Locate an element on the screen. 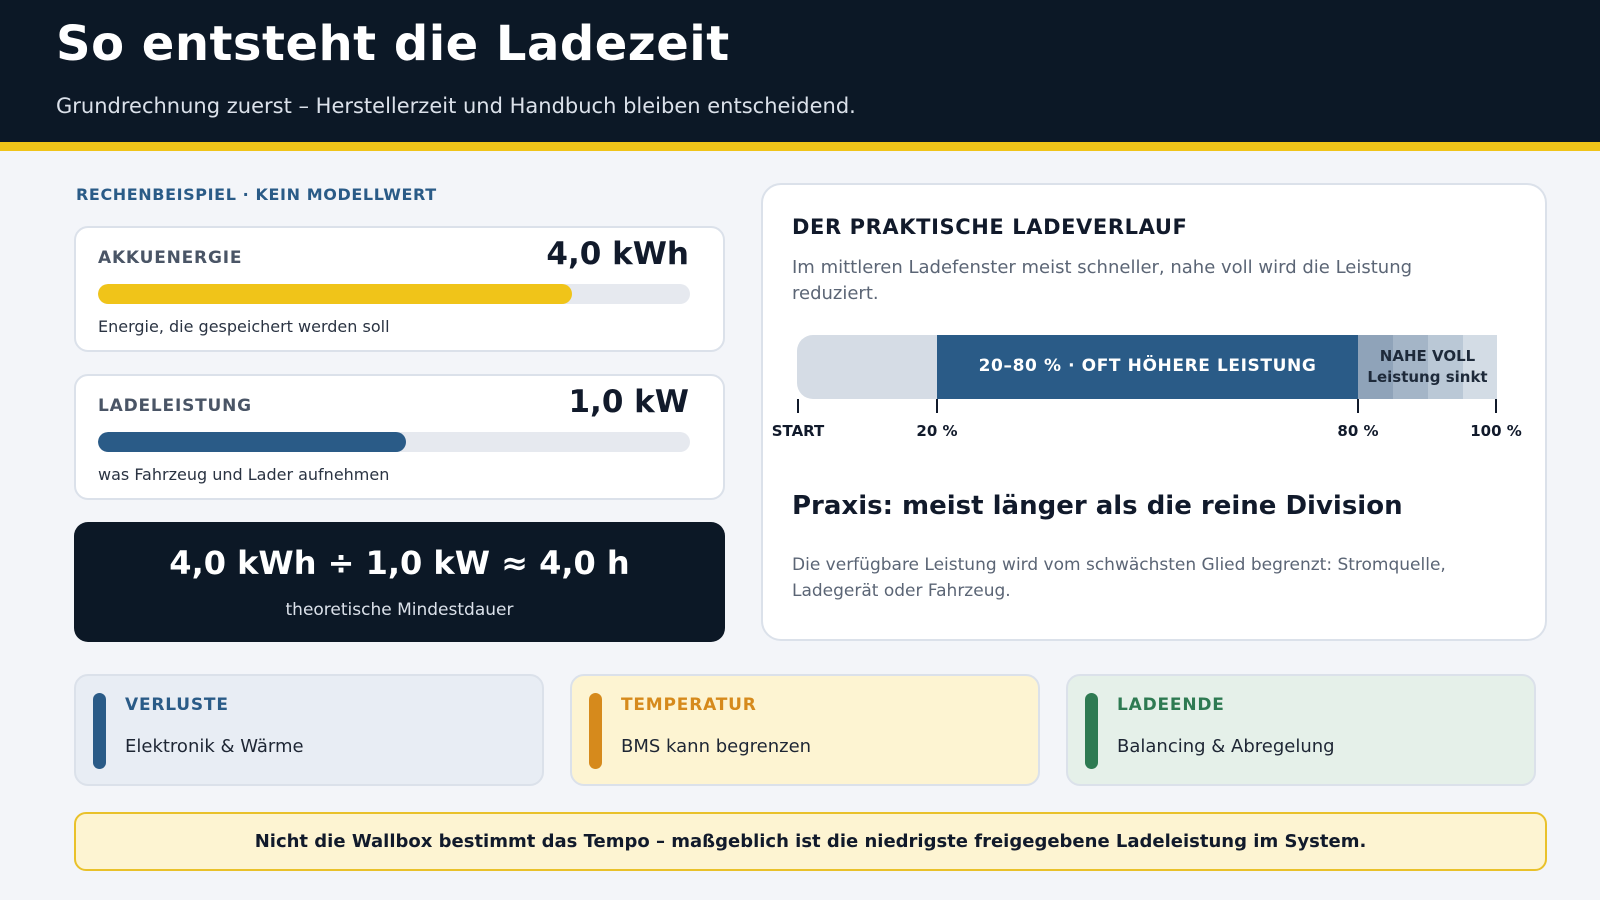  energy-note: Energie, die gespeichert werden soll is located at coordinates (244, 326).